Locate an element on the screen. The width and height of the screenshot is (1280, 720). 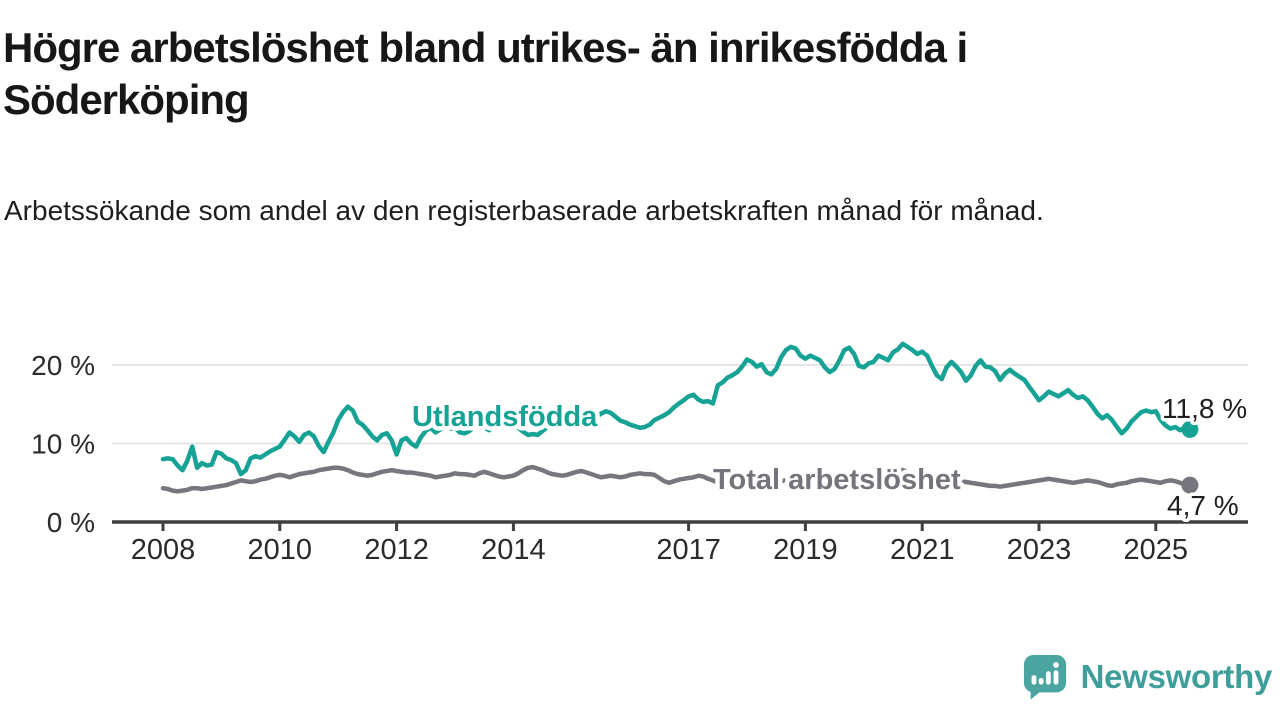
newsworthy-logo-icon is located at coordinates (1044, 677).